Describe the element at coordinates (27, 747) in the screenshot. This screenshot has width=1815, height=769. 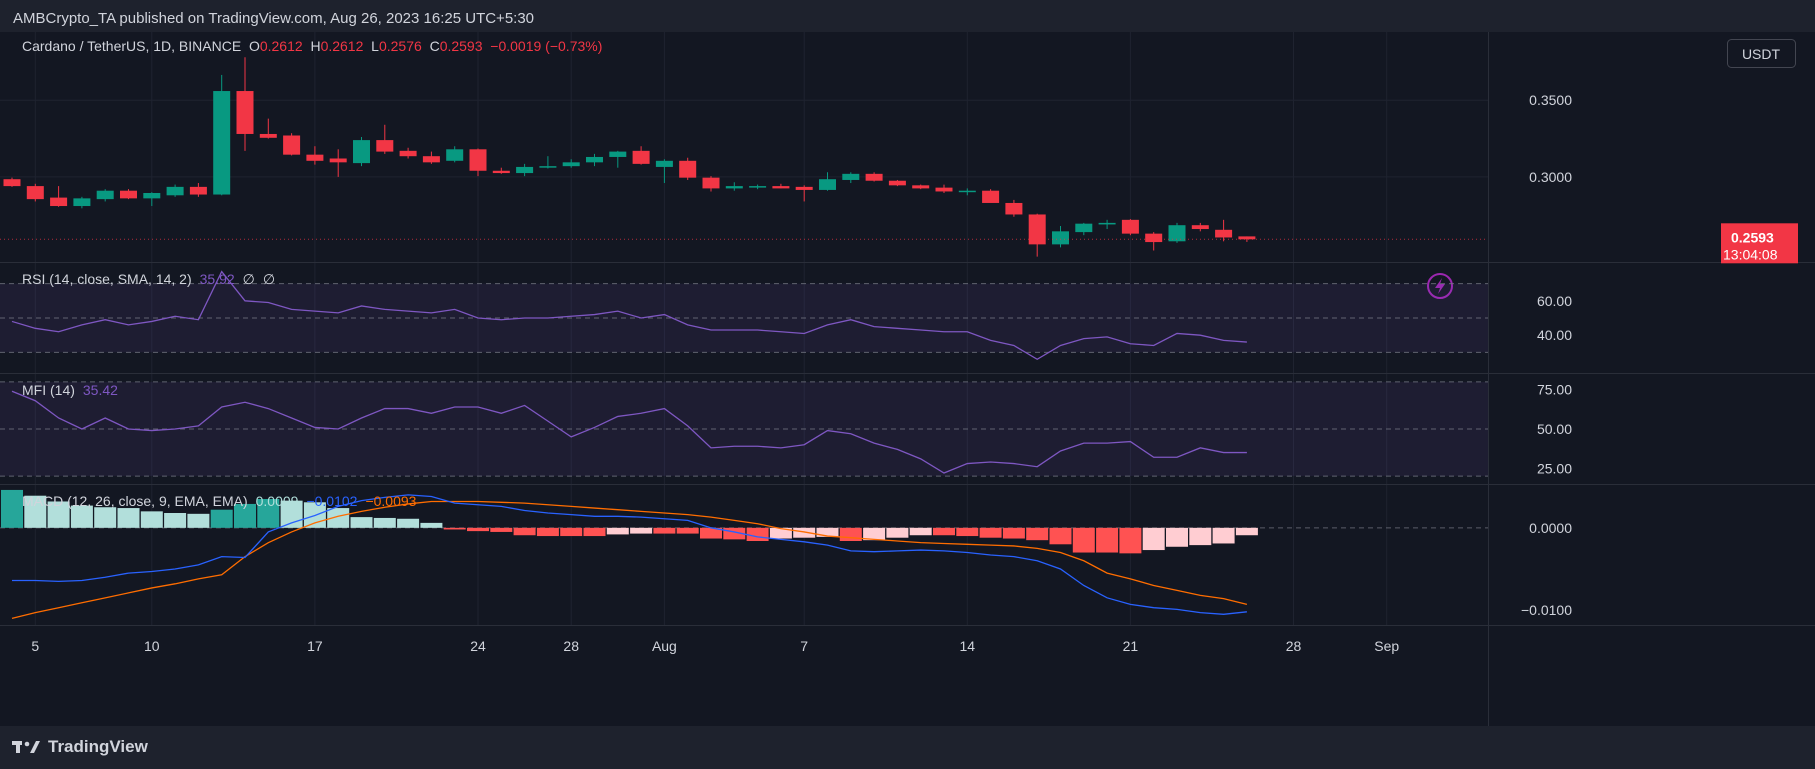
I see `tradingview-logo-icon` at that location.